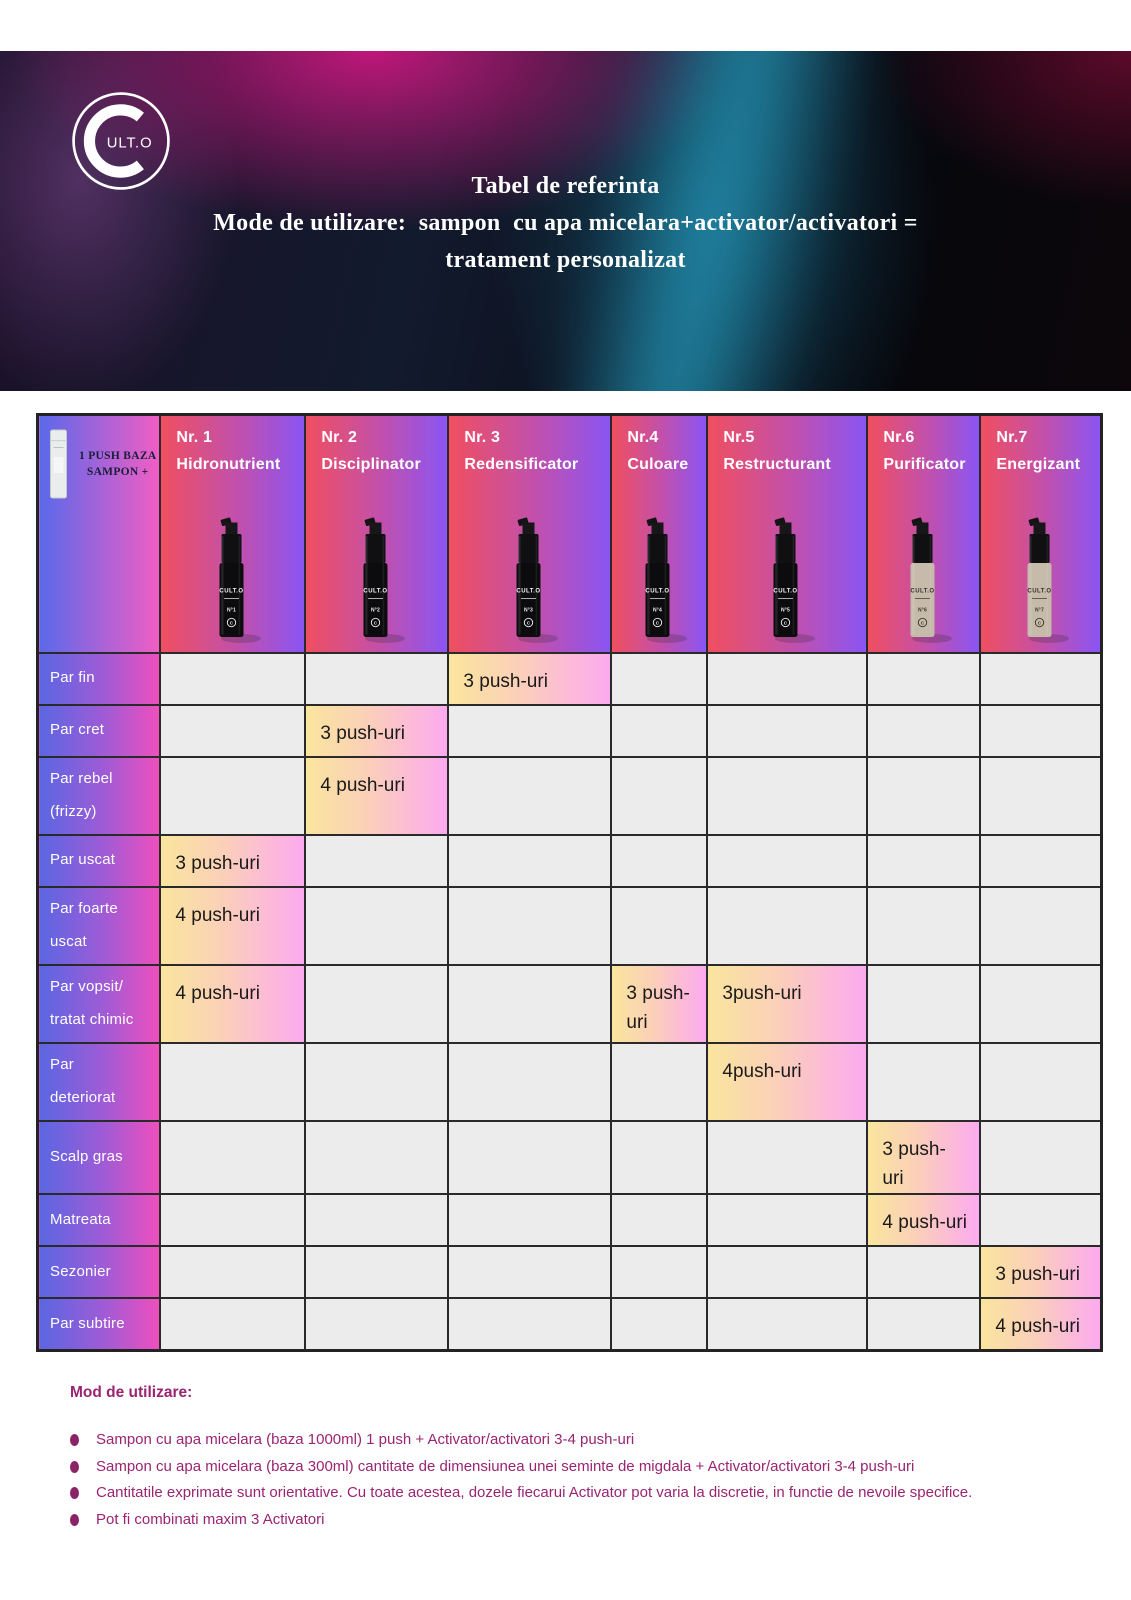  What do you see at coordinates (922, 610) in the screenshot?
I see `bottle-number-text: N°6` at bounding box center [922, 610].